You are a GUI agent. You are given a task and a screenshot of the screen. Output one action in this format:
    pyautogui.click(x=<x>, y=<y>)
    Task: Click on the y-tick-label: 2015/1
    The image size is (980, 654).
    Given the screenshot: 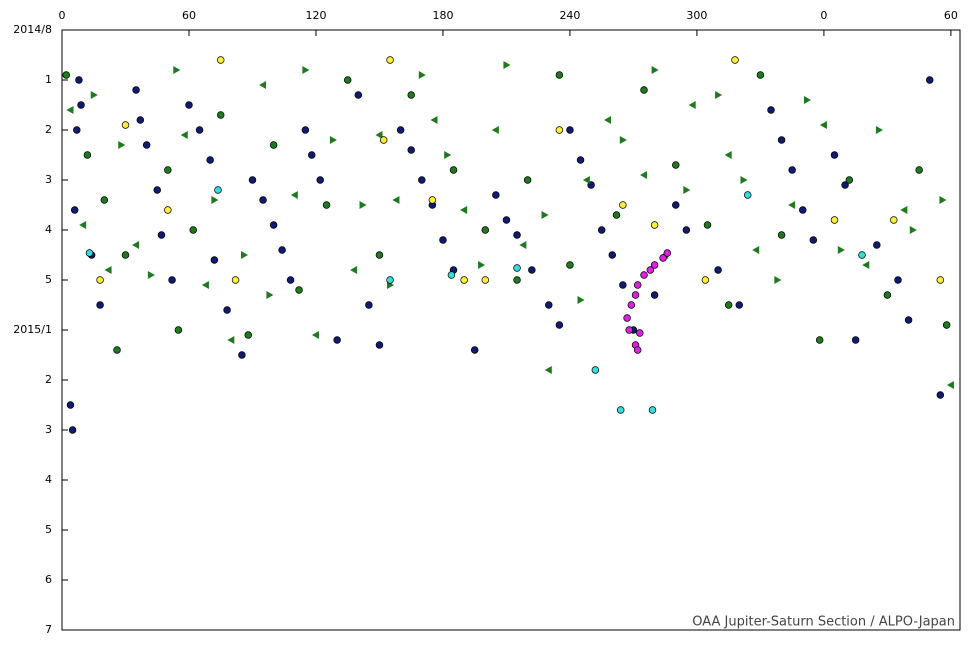 What is the action you would take?
    pyautogui.click(x=32, y=329)
    